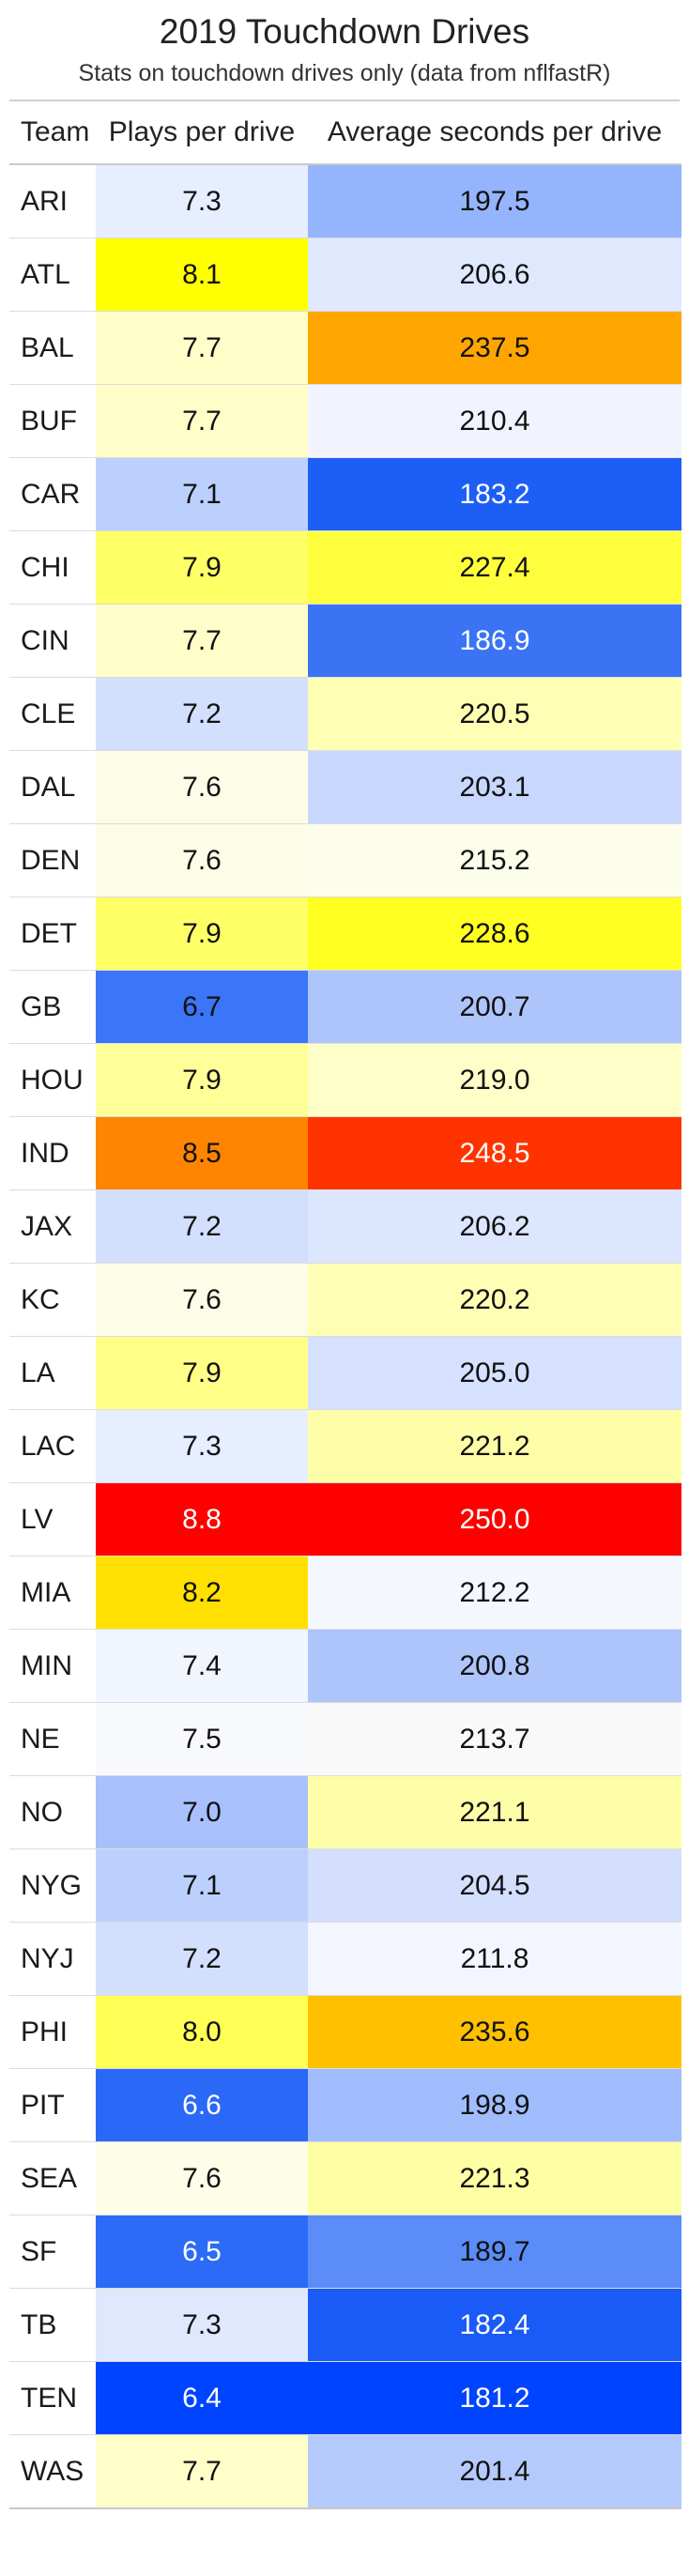 The height and width of the screenshot is (2576, 689). What do you see at coordinates (495, 1080) in the screenshot?
I see `avg-seconds-cell: 219.0` at bounding box center [495, 1080].